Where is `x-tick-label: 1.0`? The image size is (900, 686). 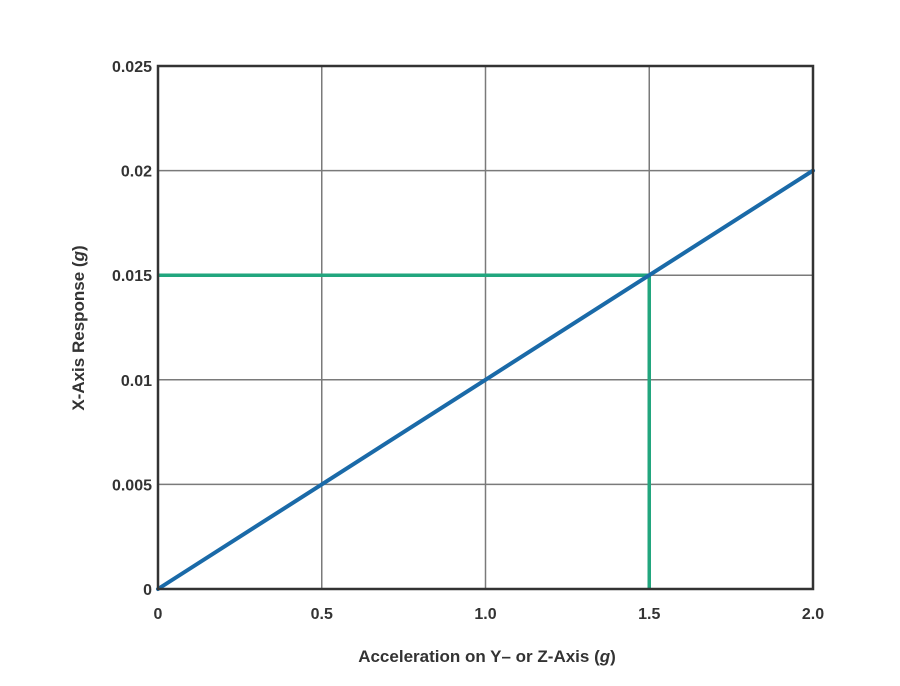 x-tick-label: 1.0 is located at coordinates (485, 614).